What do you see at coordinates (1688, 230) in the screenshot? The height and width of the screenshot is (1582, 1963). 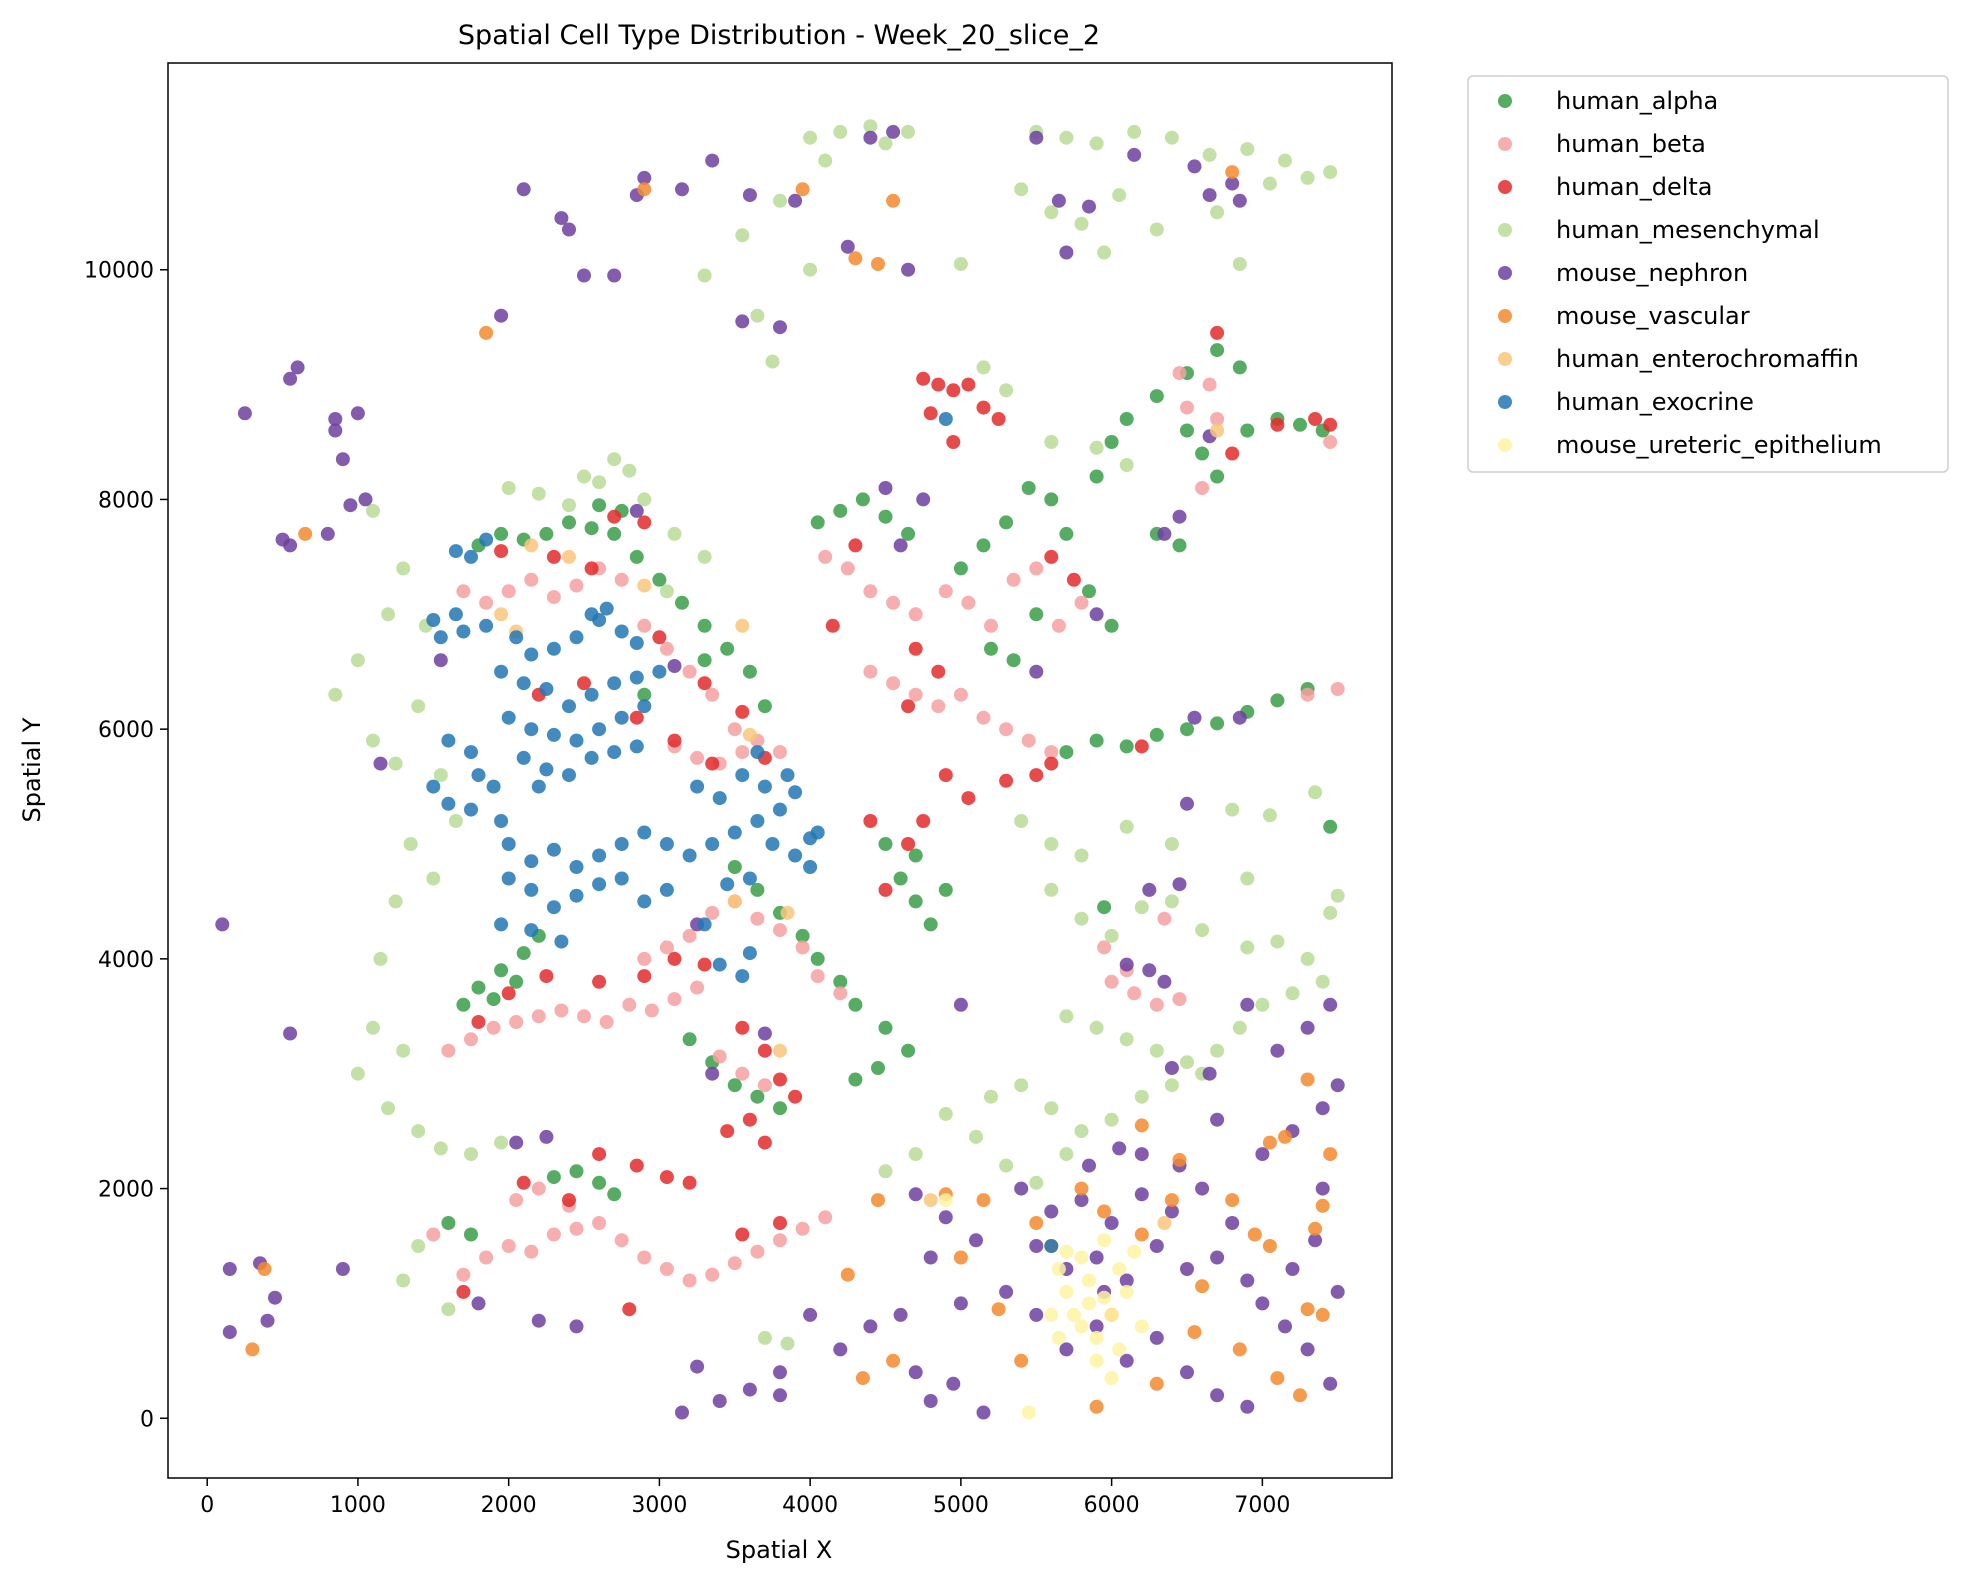 I see `legend-label-human_mesenchymal: human_mesenchymal` at bounding box center [1688, 230].